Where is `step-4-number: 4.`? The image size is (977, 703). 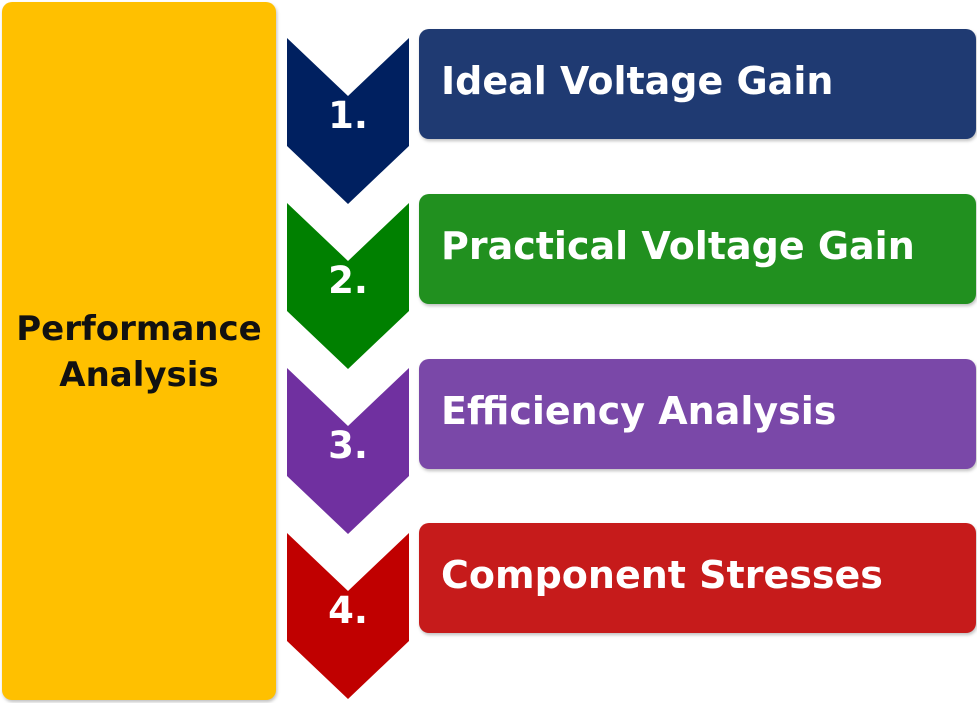
step-4-number: 4. is located at coordinates (348, 610).